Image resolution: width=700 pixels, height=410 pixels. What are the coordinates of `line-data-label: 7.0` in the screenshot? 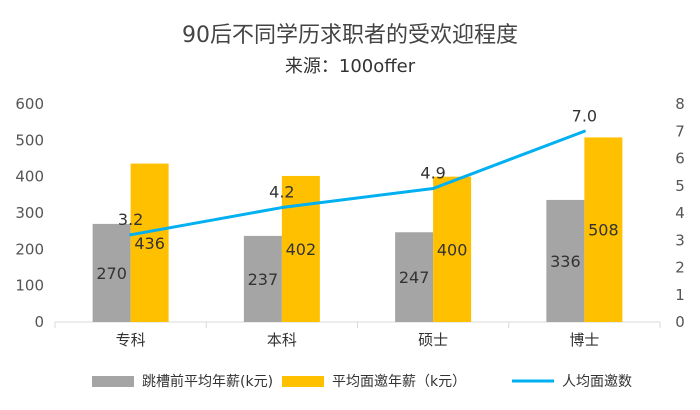 It's located at (584, 115).